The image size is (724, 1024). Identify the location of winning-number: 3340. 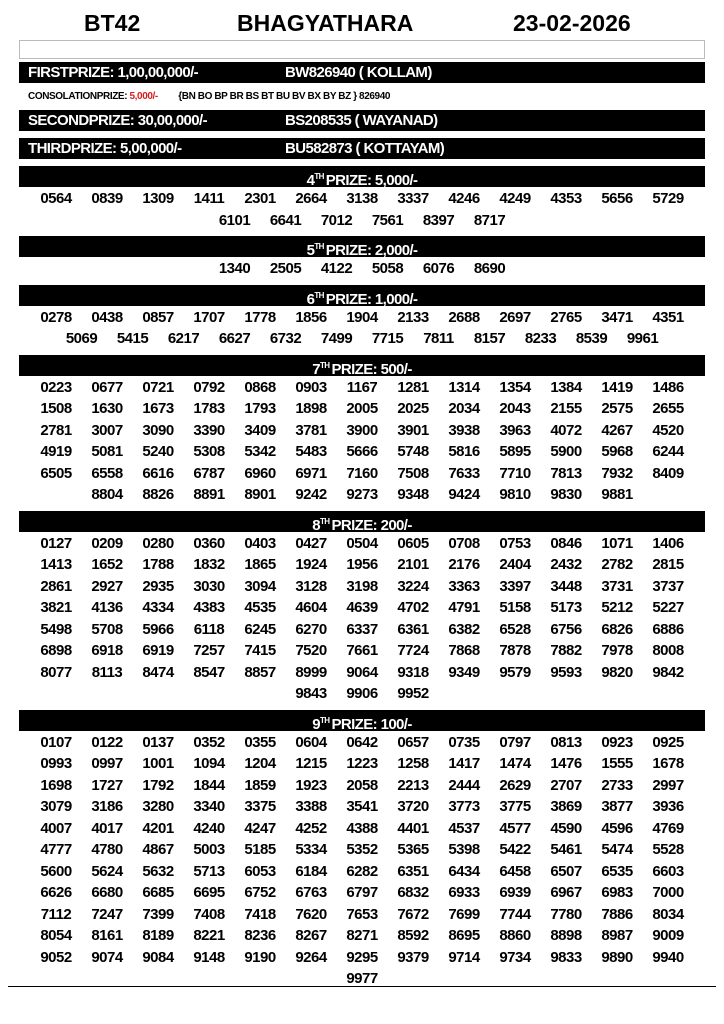
(209, 806).